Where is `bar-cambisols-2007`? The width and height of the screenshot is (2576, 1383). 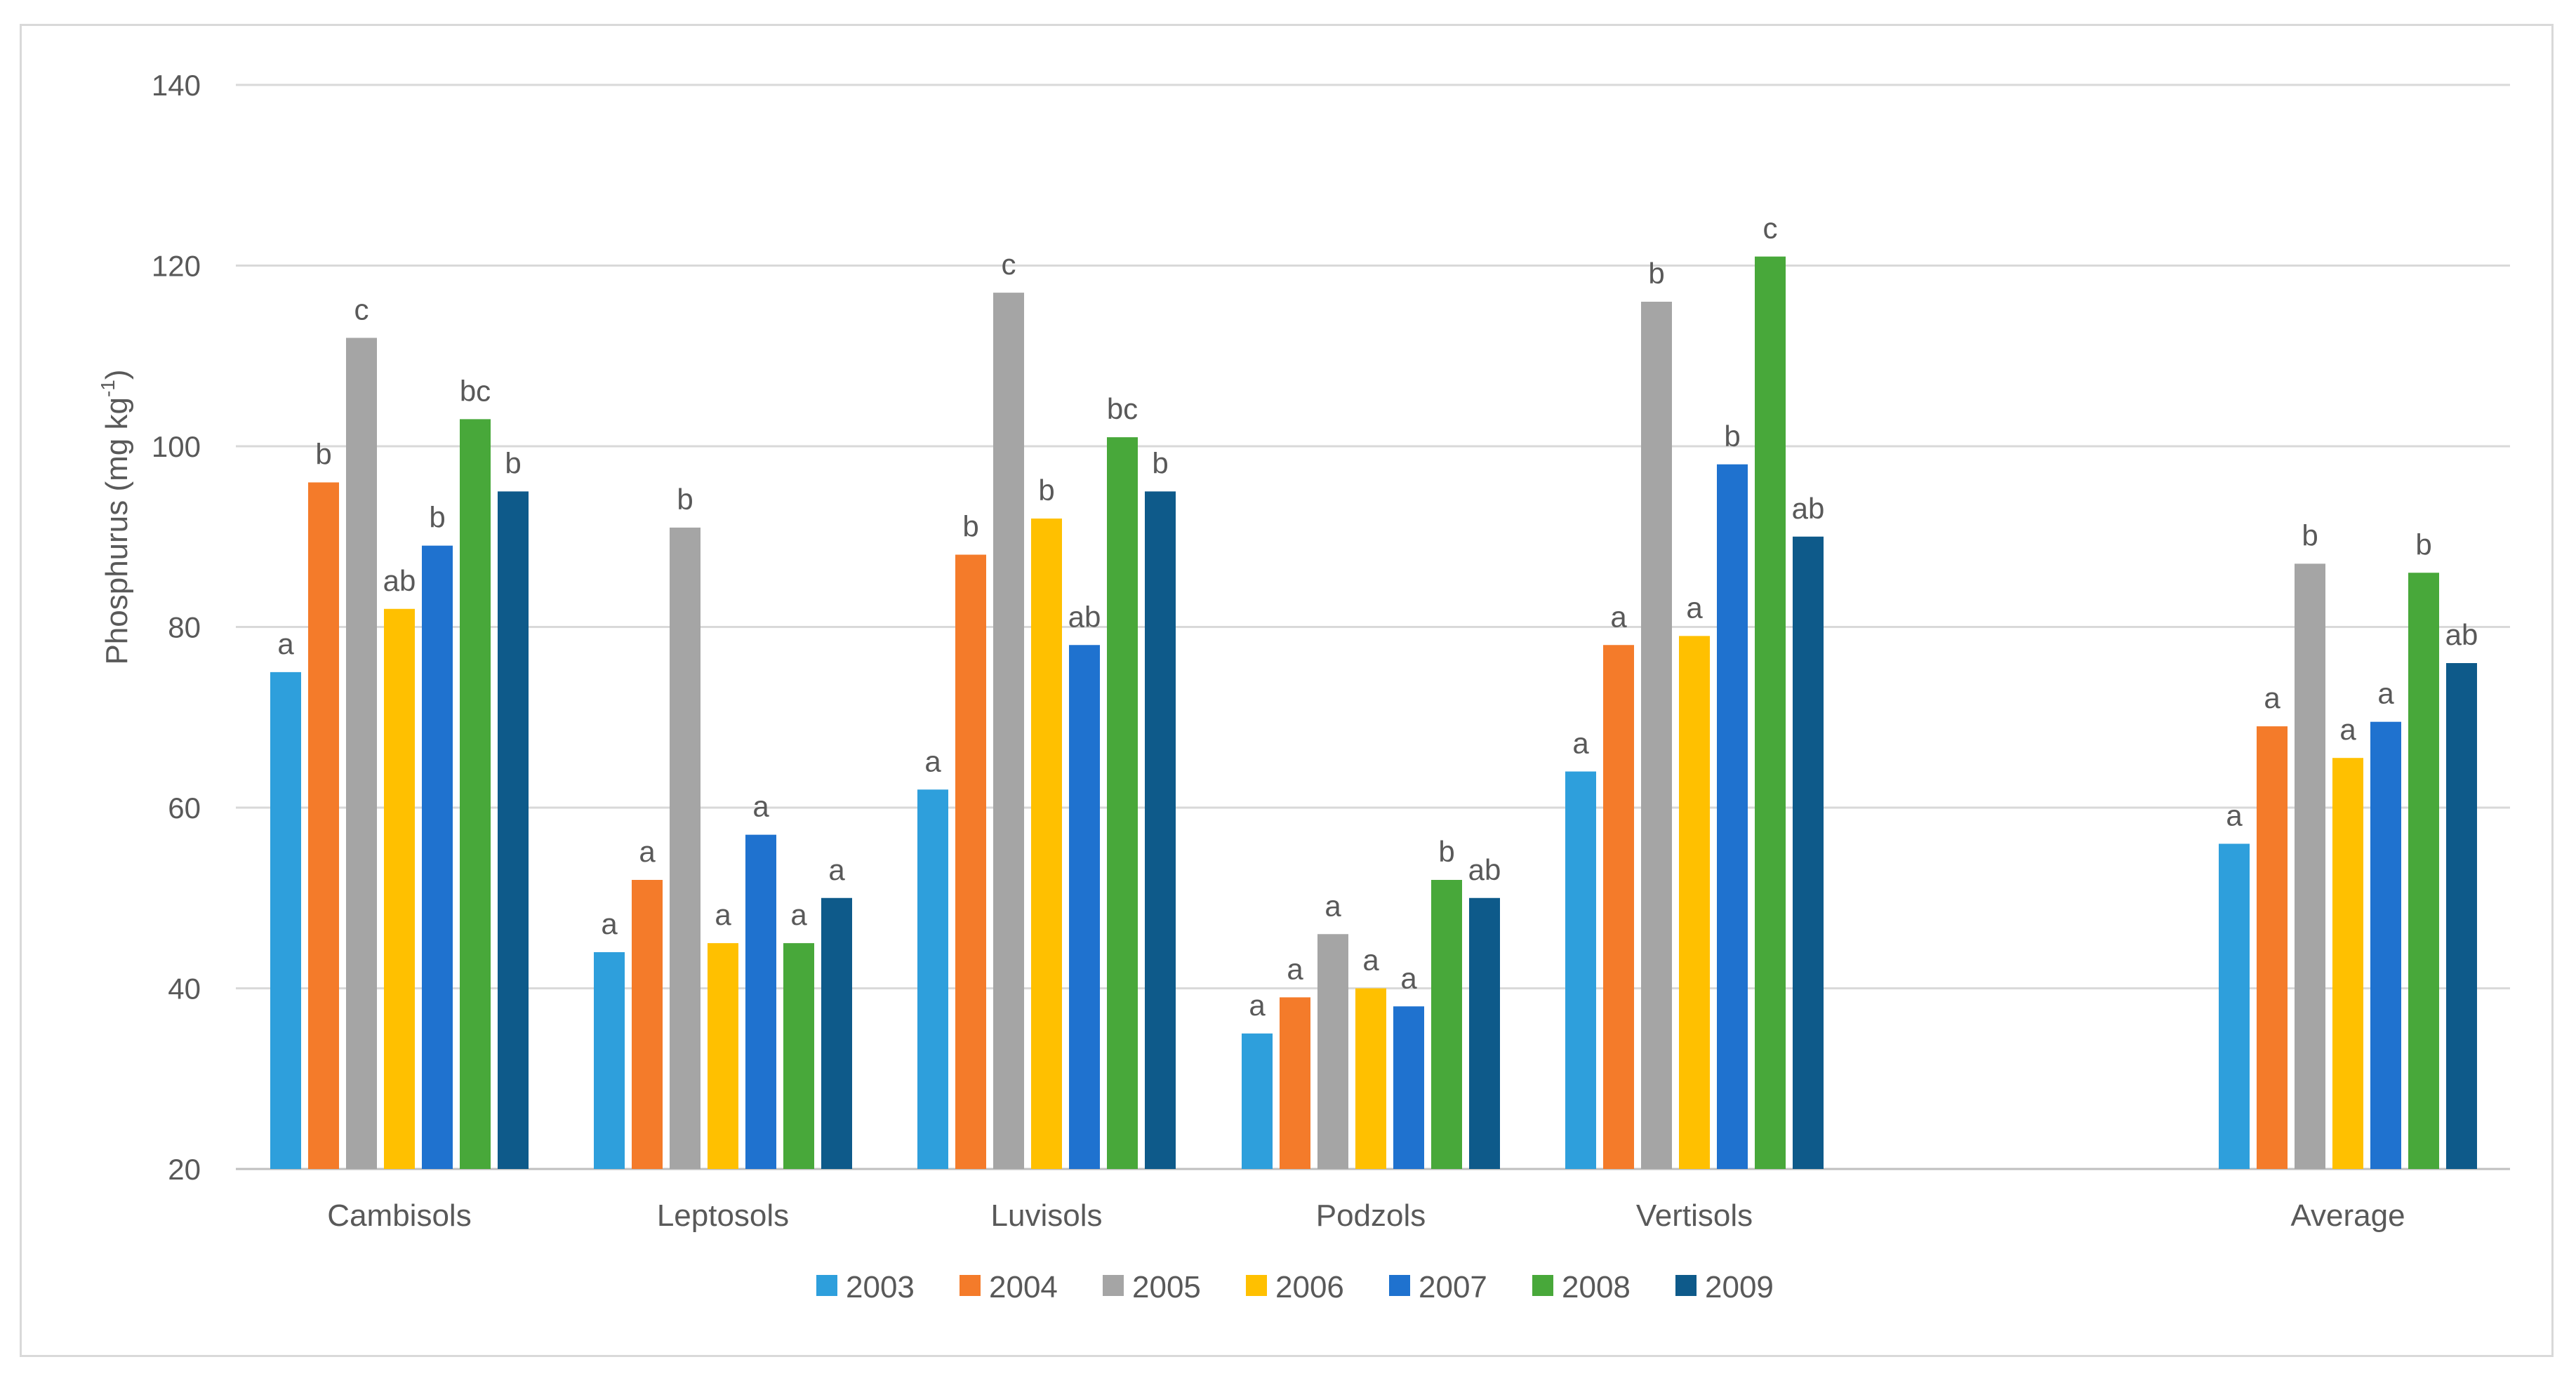 bar-cambisols-2007 is located at coordinates (438, 857).